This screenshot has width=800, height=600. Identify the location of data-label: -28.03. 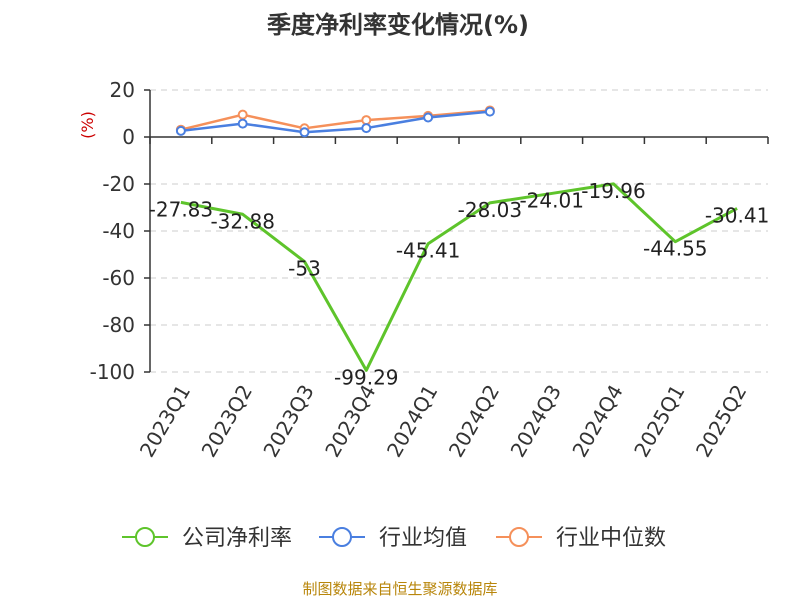
(490, 210).